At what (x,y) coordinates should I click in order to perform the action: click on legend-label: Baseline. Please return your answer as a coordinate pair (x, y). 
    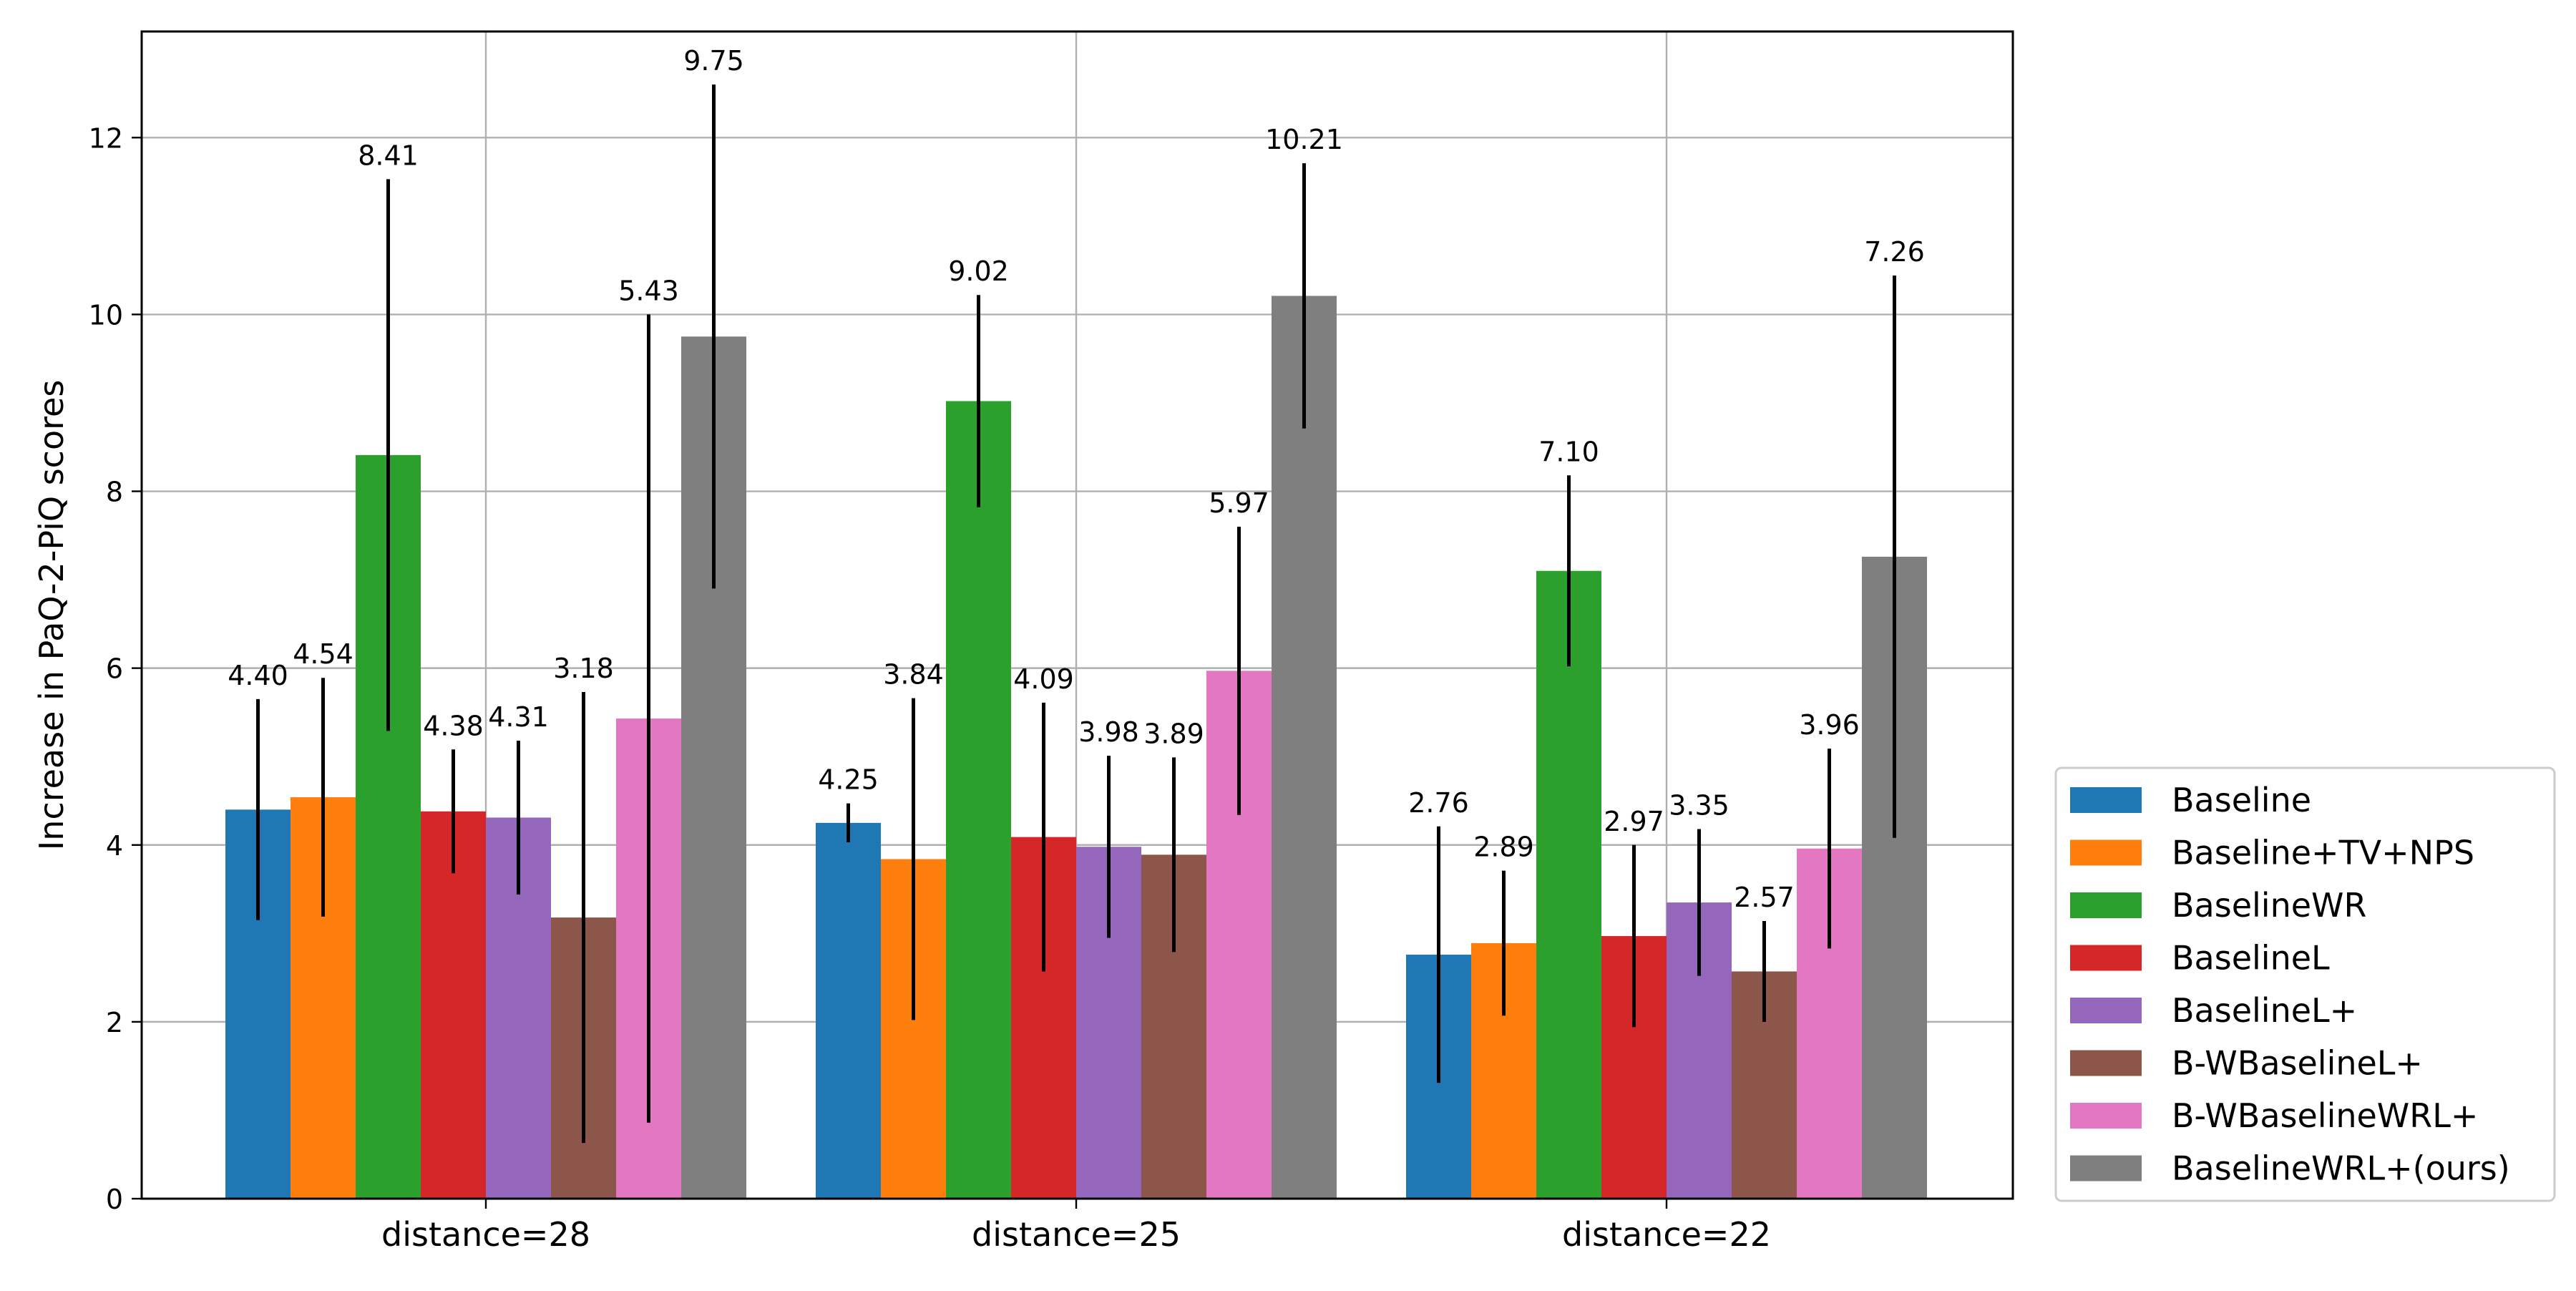
    Looking at the image, I should click on (2241, 800).